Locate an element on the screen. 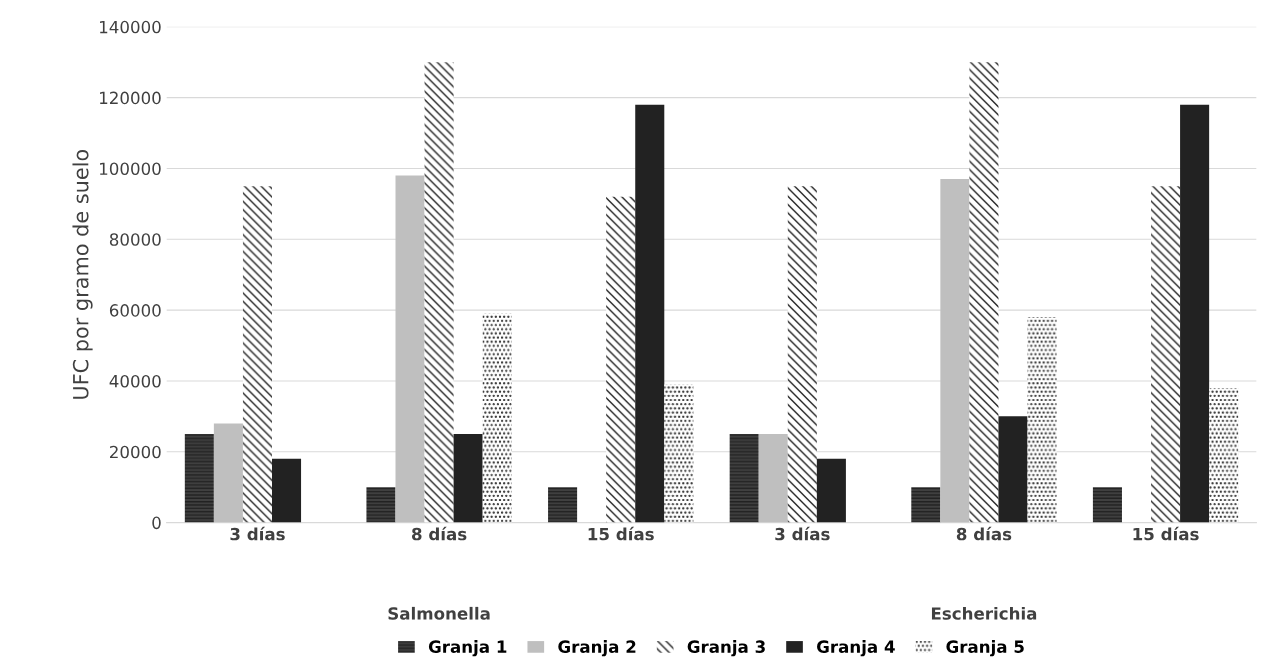 This screenshot has height=670, width=1282. y-axis-title: UFC por gramo de suelo is located at coordinates (82, 274).